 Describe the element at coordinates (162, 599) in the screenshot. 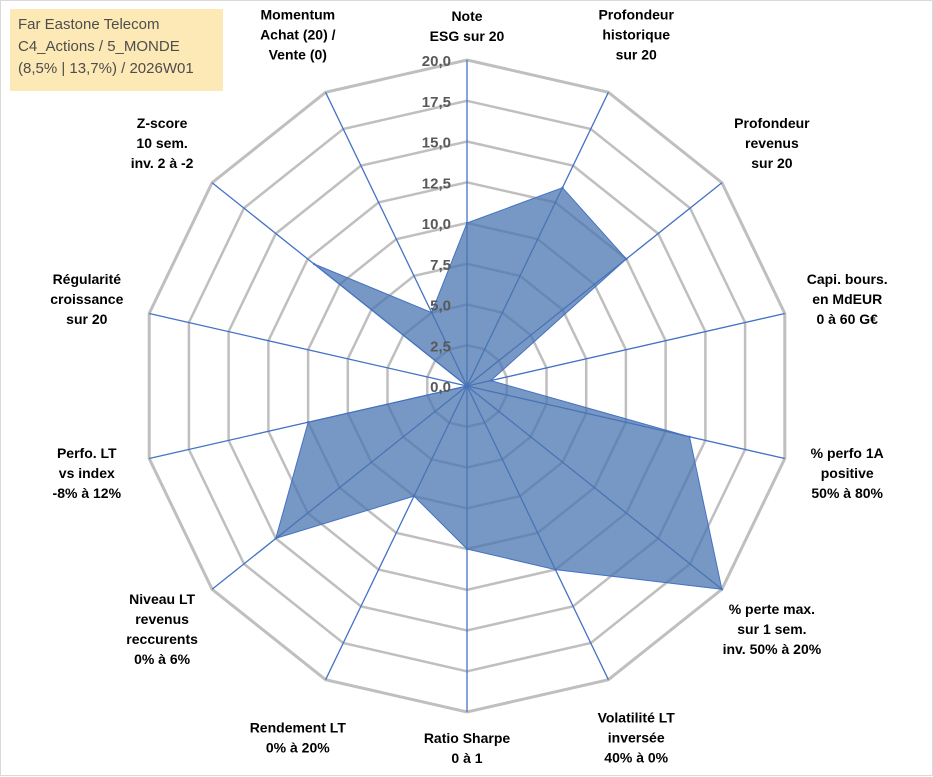

I see `axis-label-line: Niveau LT` at that location.